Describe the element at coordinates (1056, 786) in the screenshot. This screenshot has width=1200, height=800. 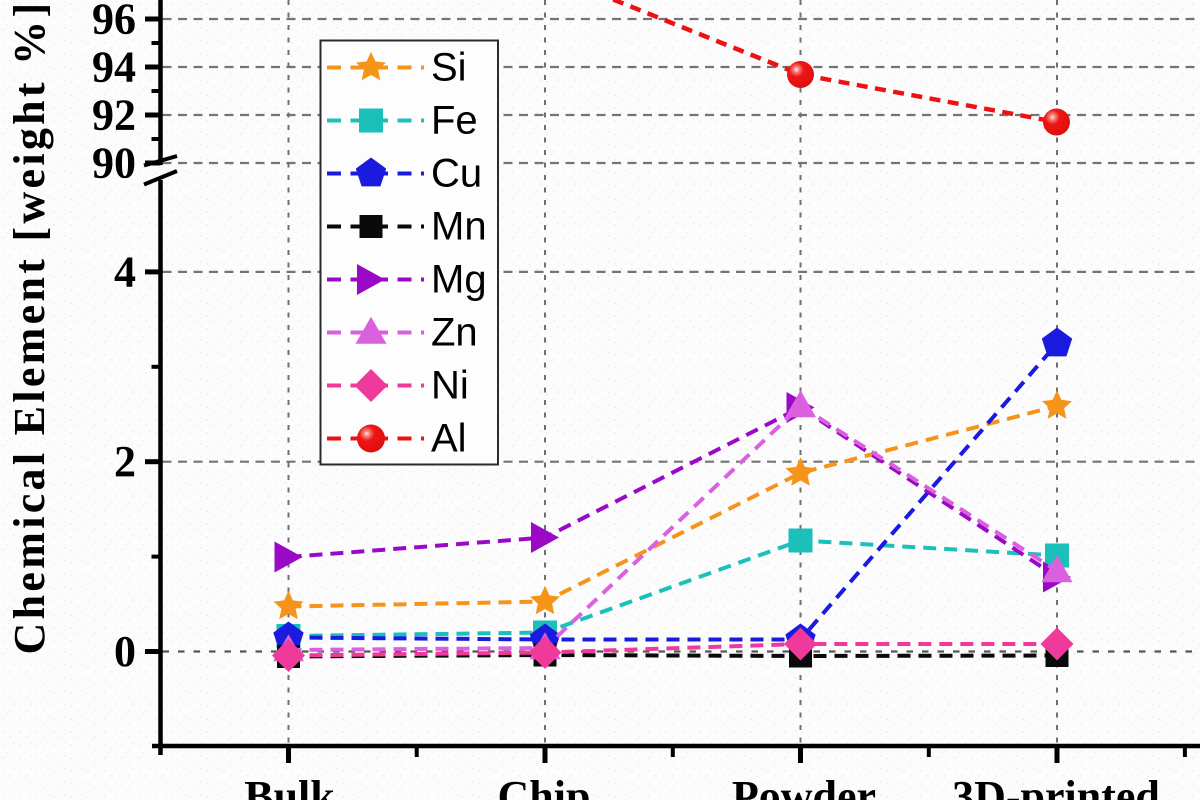
I see `svg-text: 3D-printed` at that location.